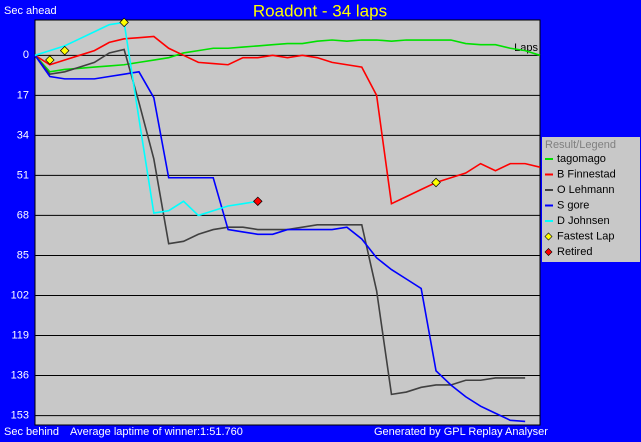  I want to click on legend-label: S gore, so click(573, 205).